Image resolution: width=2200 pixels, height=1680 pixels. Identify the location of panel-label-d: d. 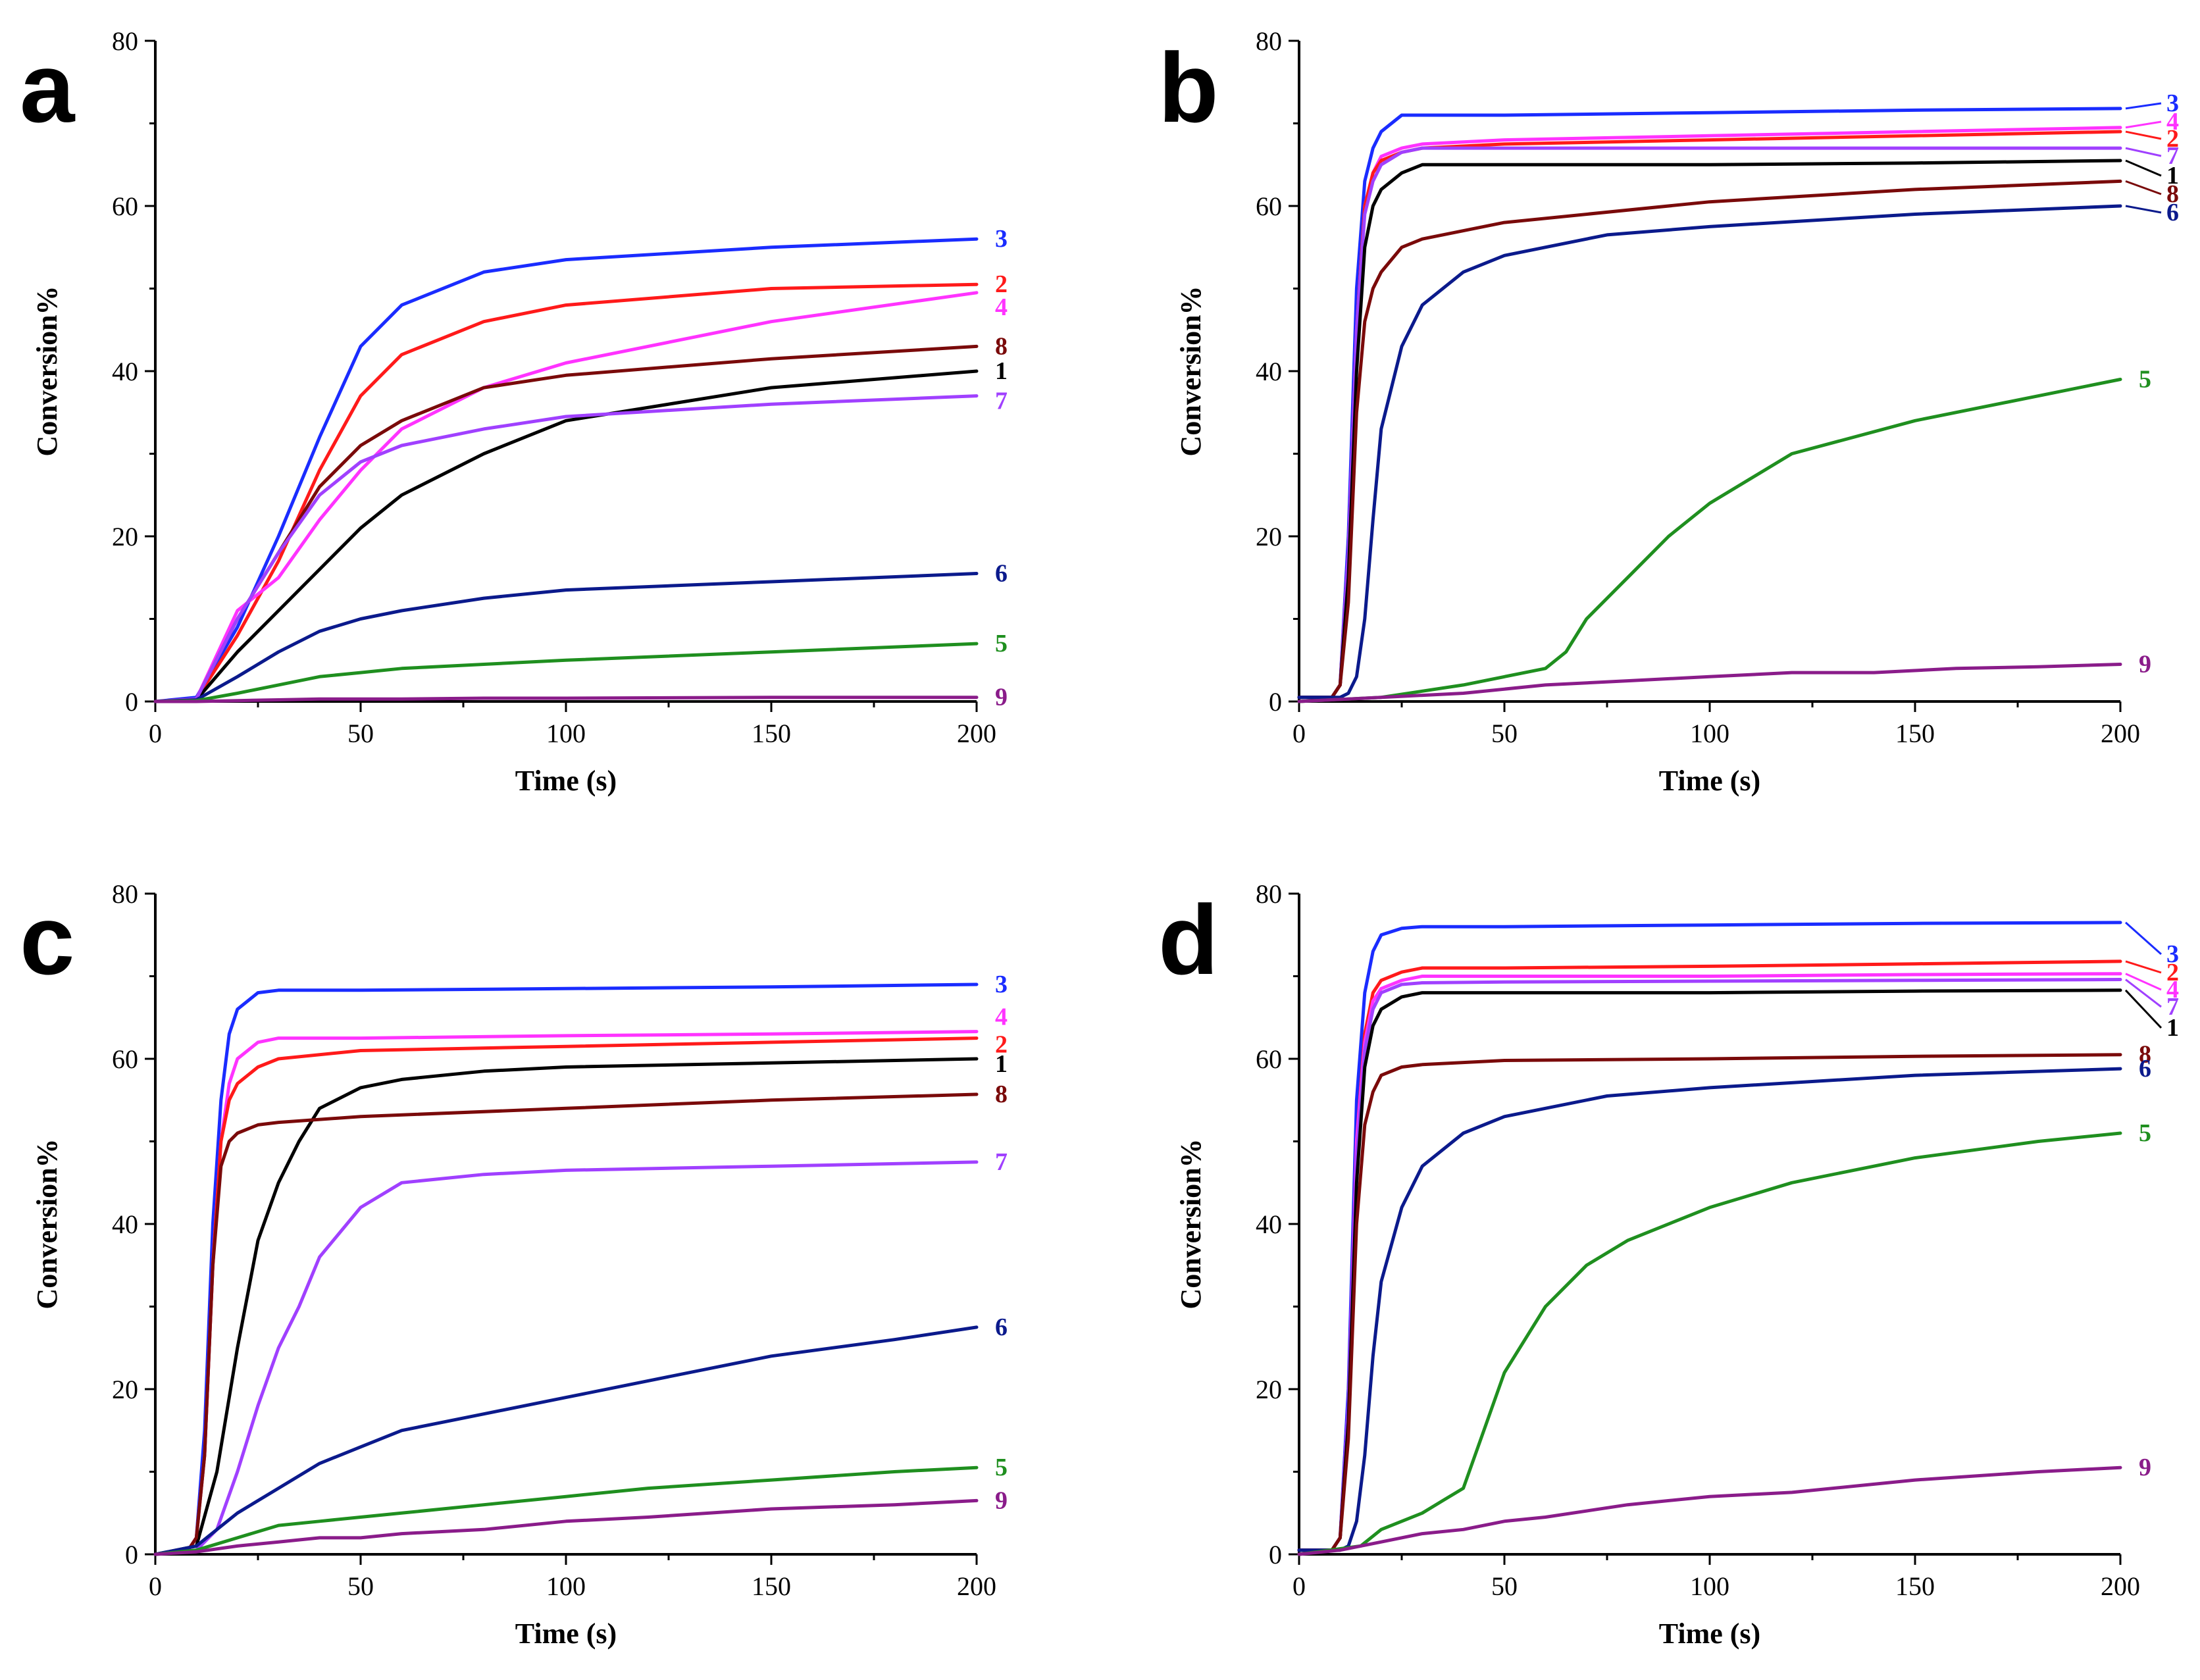
(1188, 939).